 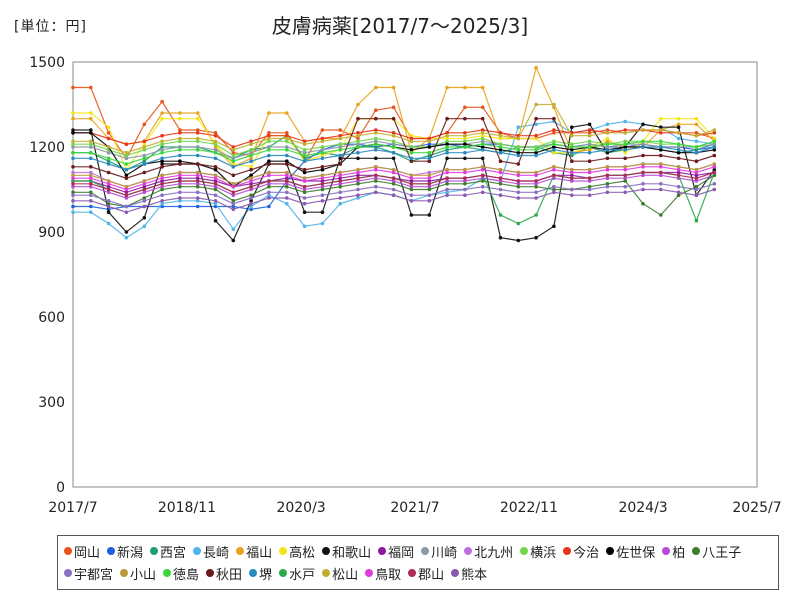 I want to click on legend-label: 今治, so click(x=586, y=553).